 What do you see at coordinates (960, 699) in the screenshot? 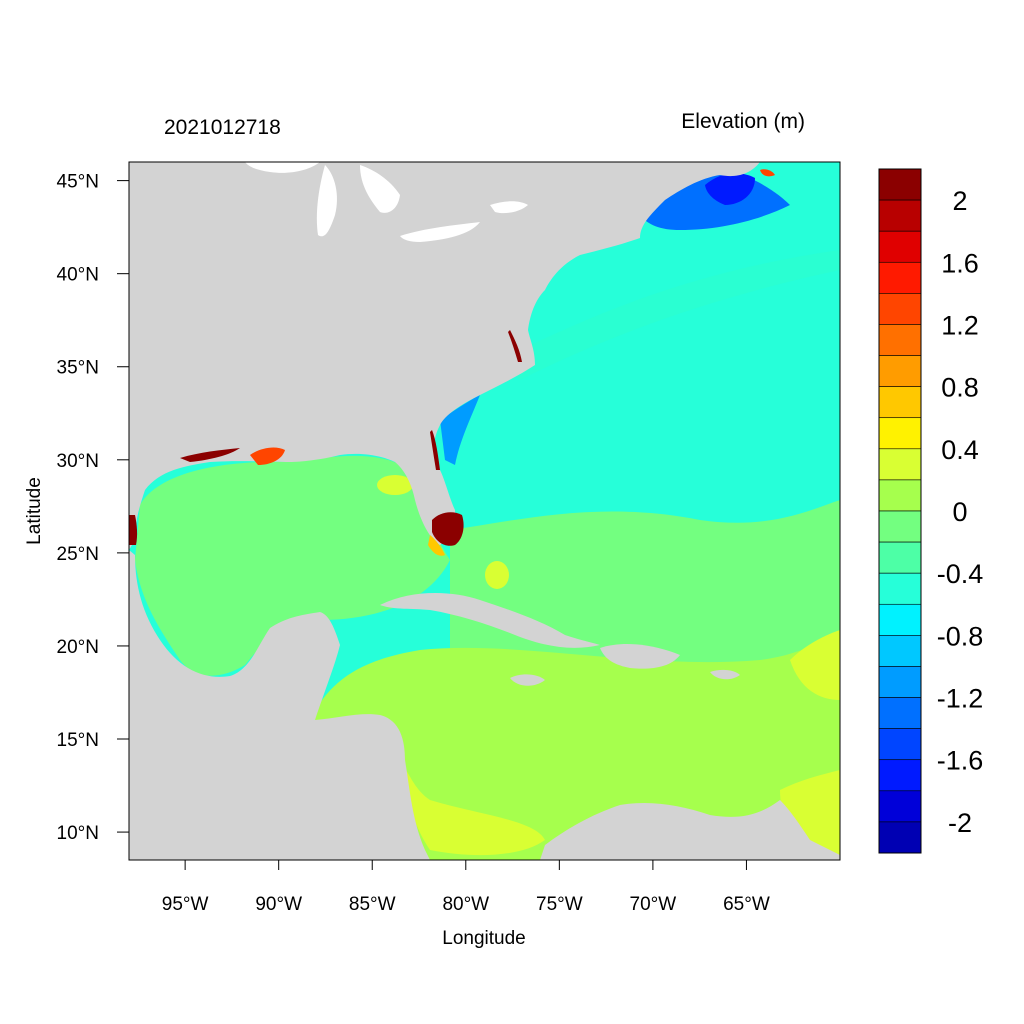
I see `colorbar-label: -1.2` at bounding box center [960, 699].